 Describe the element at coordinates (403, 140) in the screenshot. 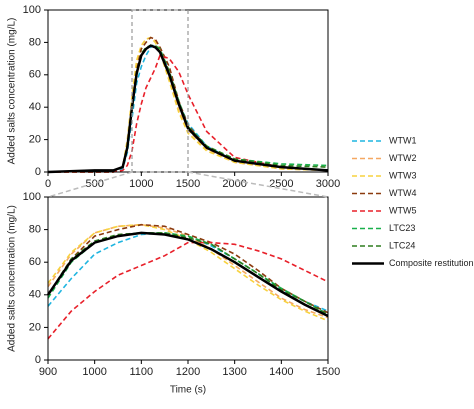

I see `legend-label: WTW1` at that location.